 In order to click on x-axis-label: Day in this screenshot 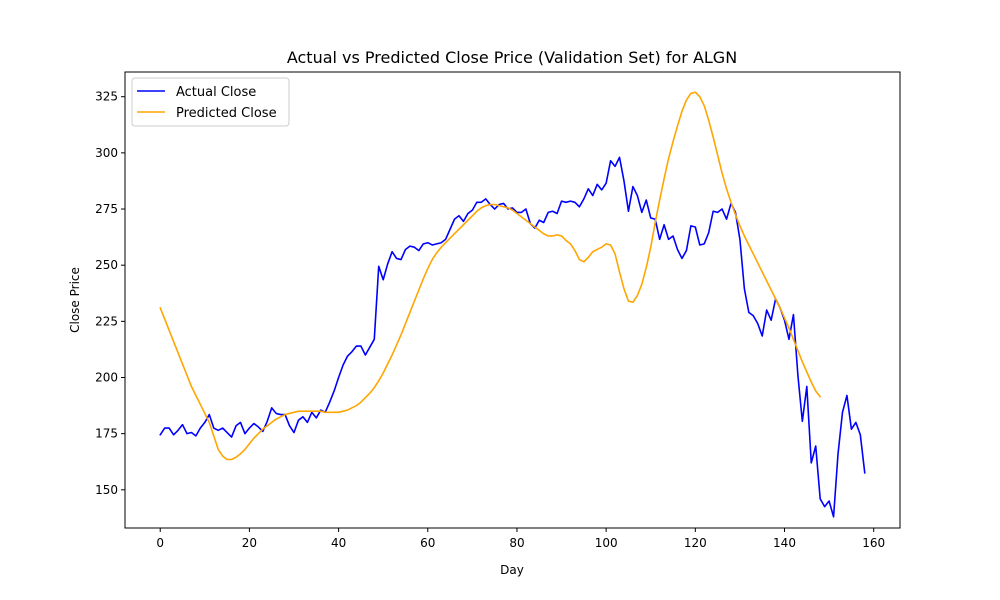, I will do `click(512, 570)`.